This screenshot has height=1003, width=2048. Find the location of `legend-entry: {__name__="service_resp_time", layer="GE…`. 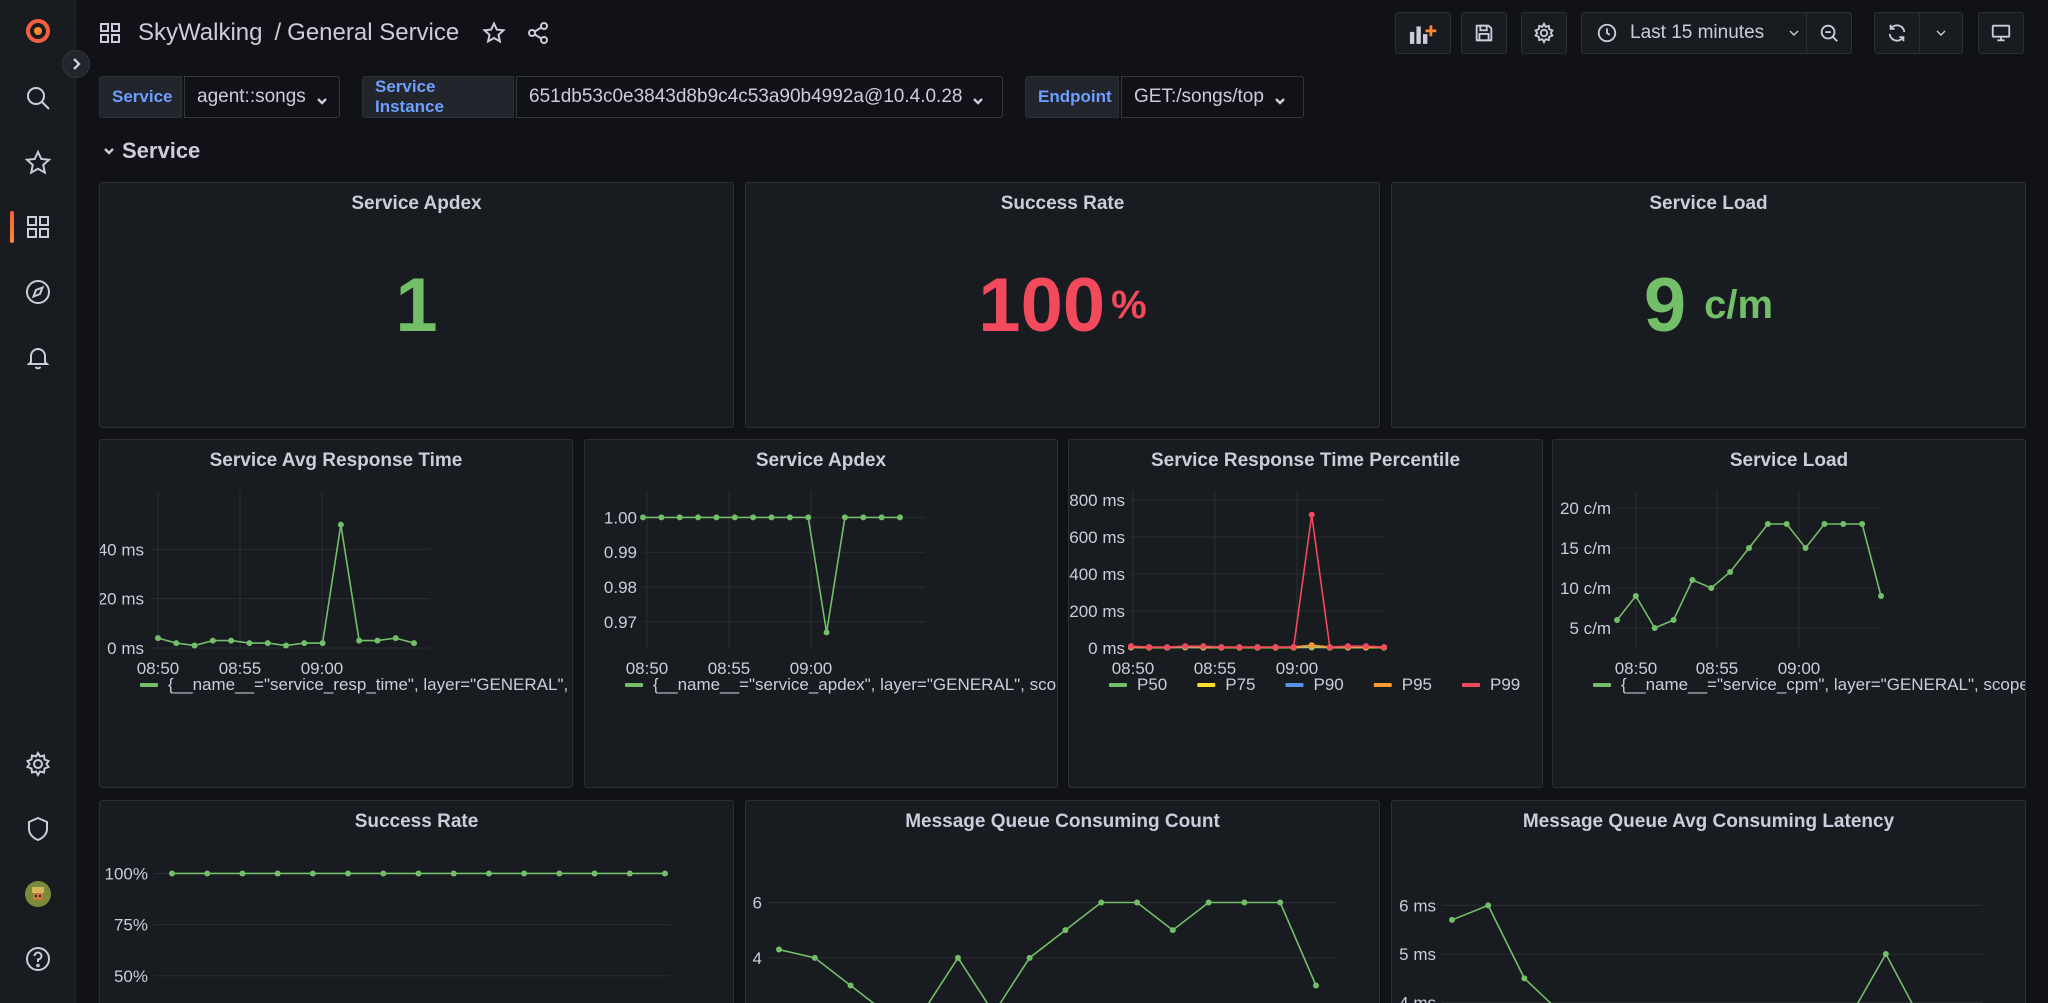

legend-entry: {__name__="service_resp_time", layer="GE… is located at coordinates (370, 684).